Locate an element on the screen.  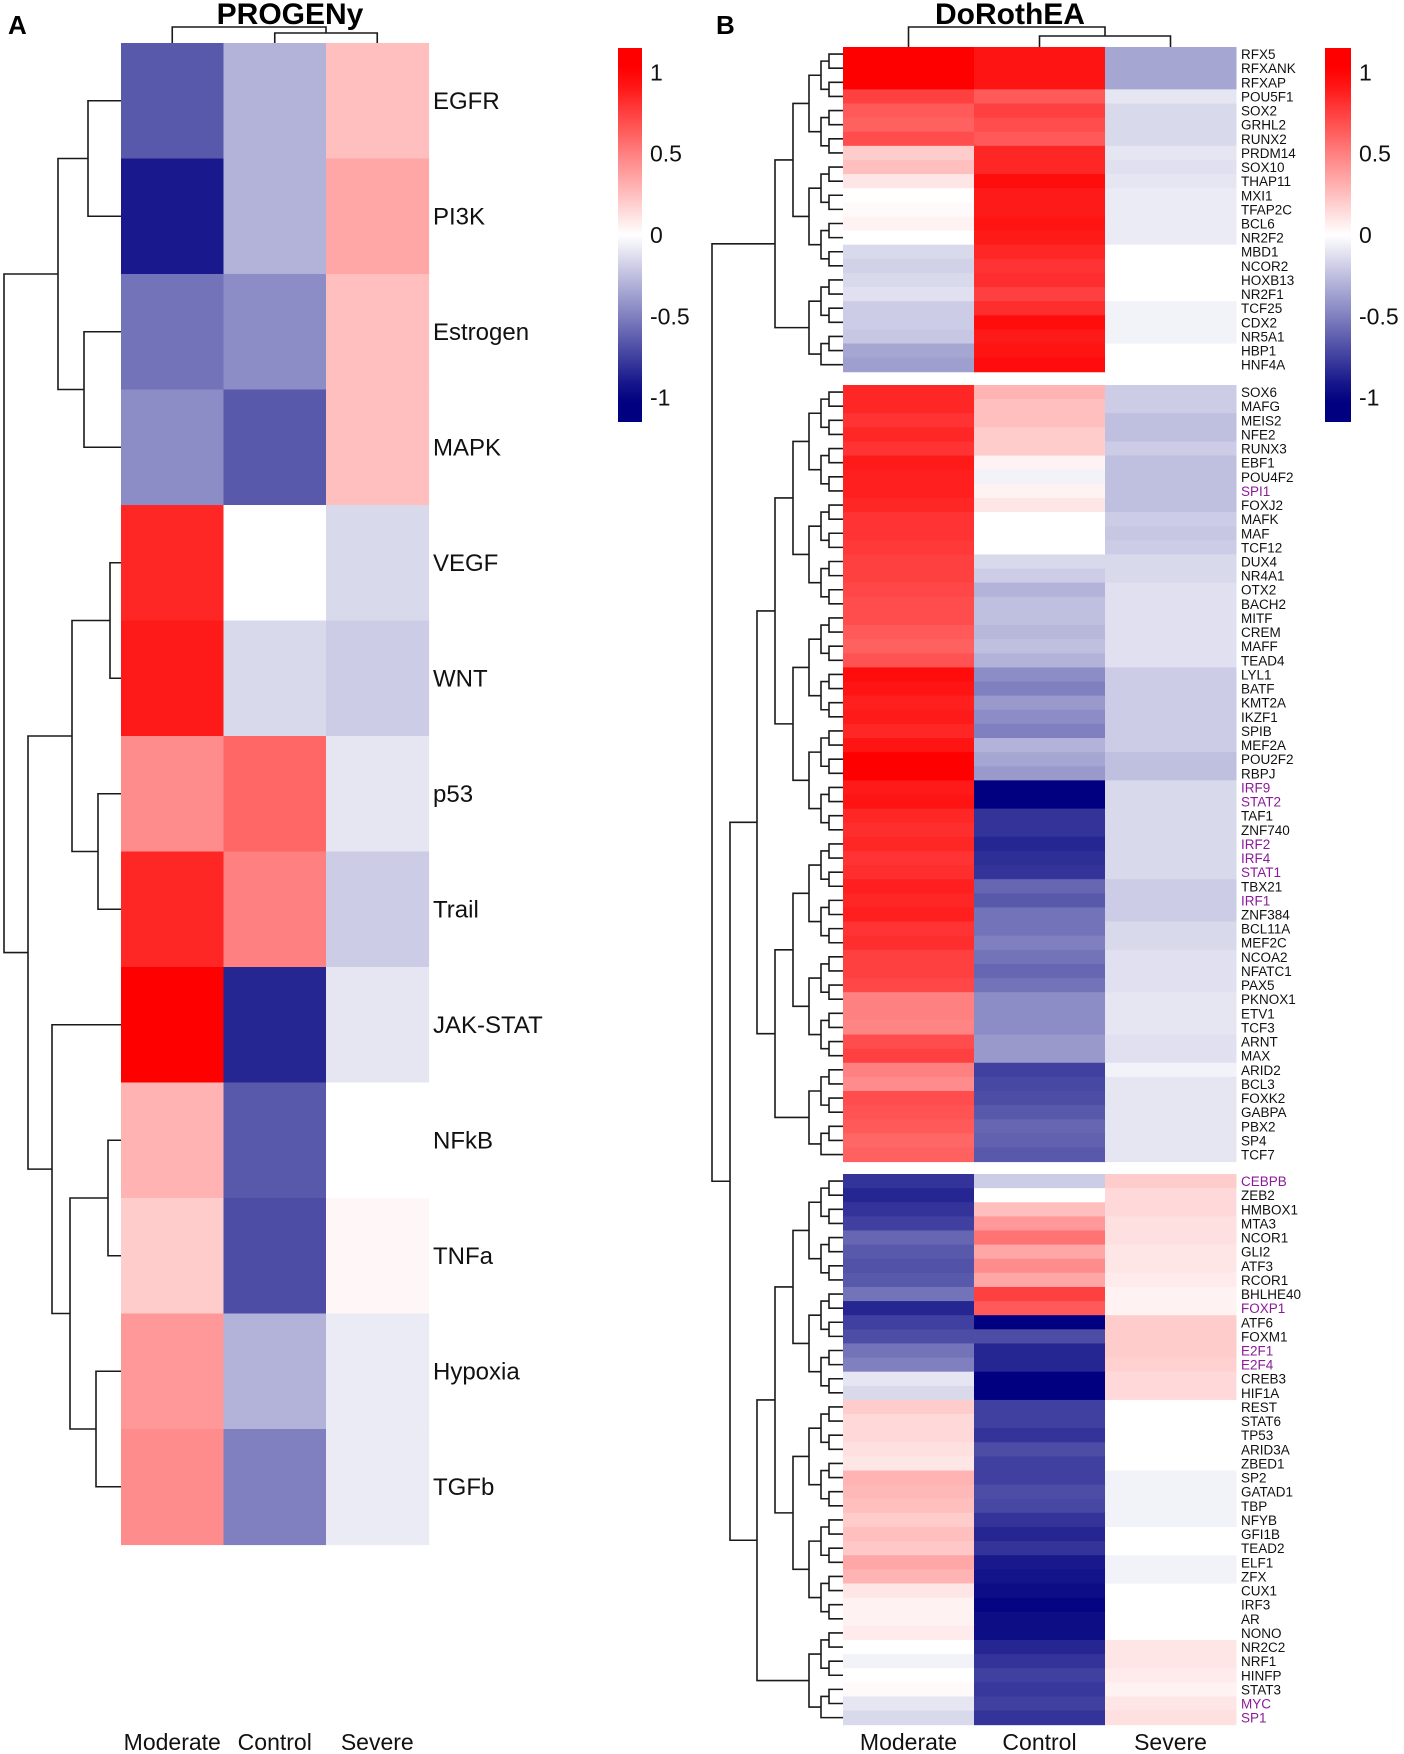
dorothea-row-label: POU2F2 is located at coordinates (1267, 759).